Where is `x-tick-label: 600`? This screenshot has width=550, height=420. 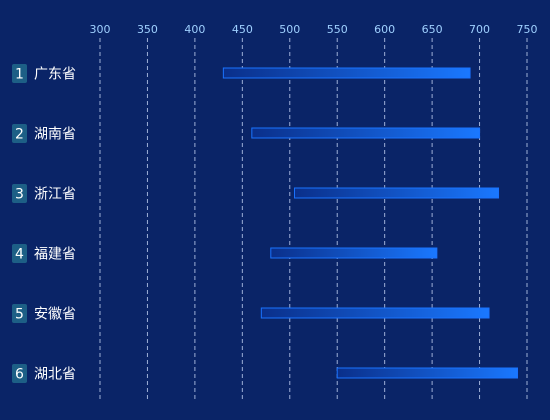 x-tick-label: 600 is located at coordinates (384, 29).